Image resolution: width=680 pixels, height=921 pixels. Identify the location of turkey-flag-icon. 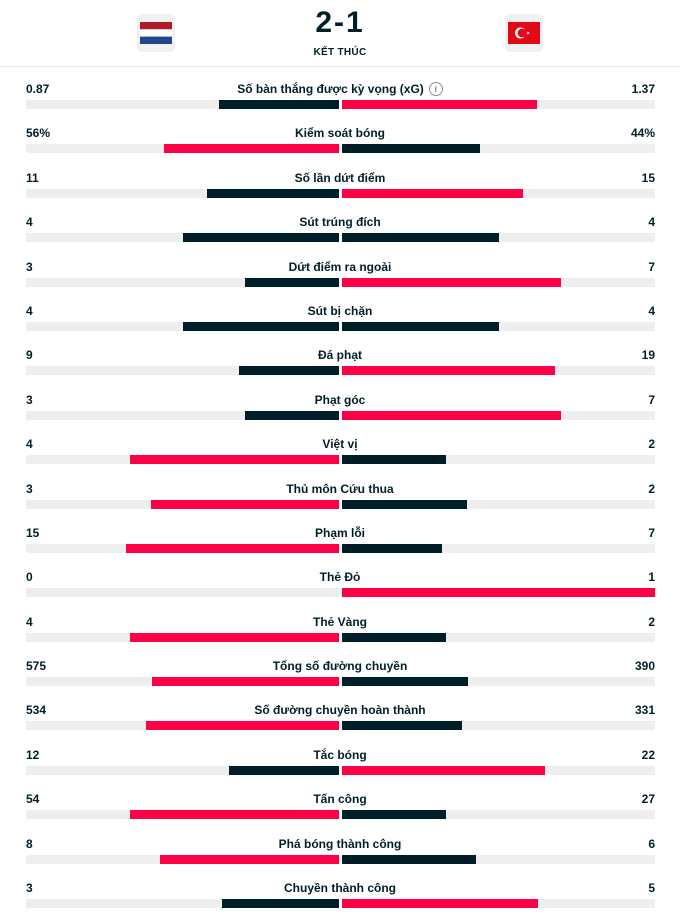
(524, 33).